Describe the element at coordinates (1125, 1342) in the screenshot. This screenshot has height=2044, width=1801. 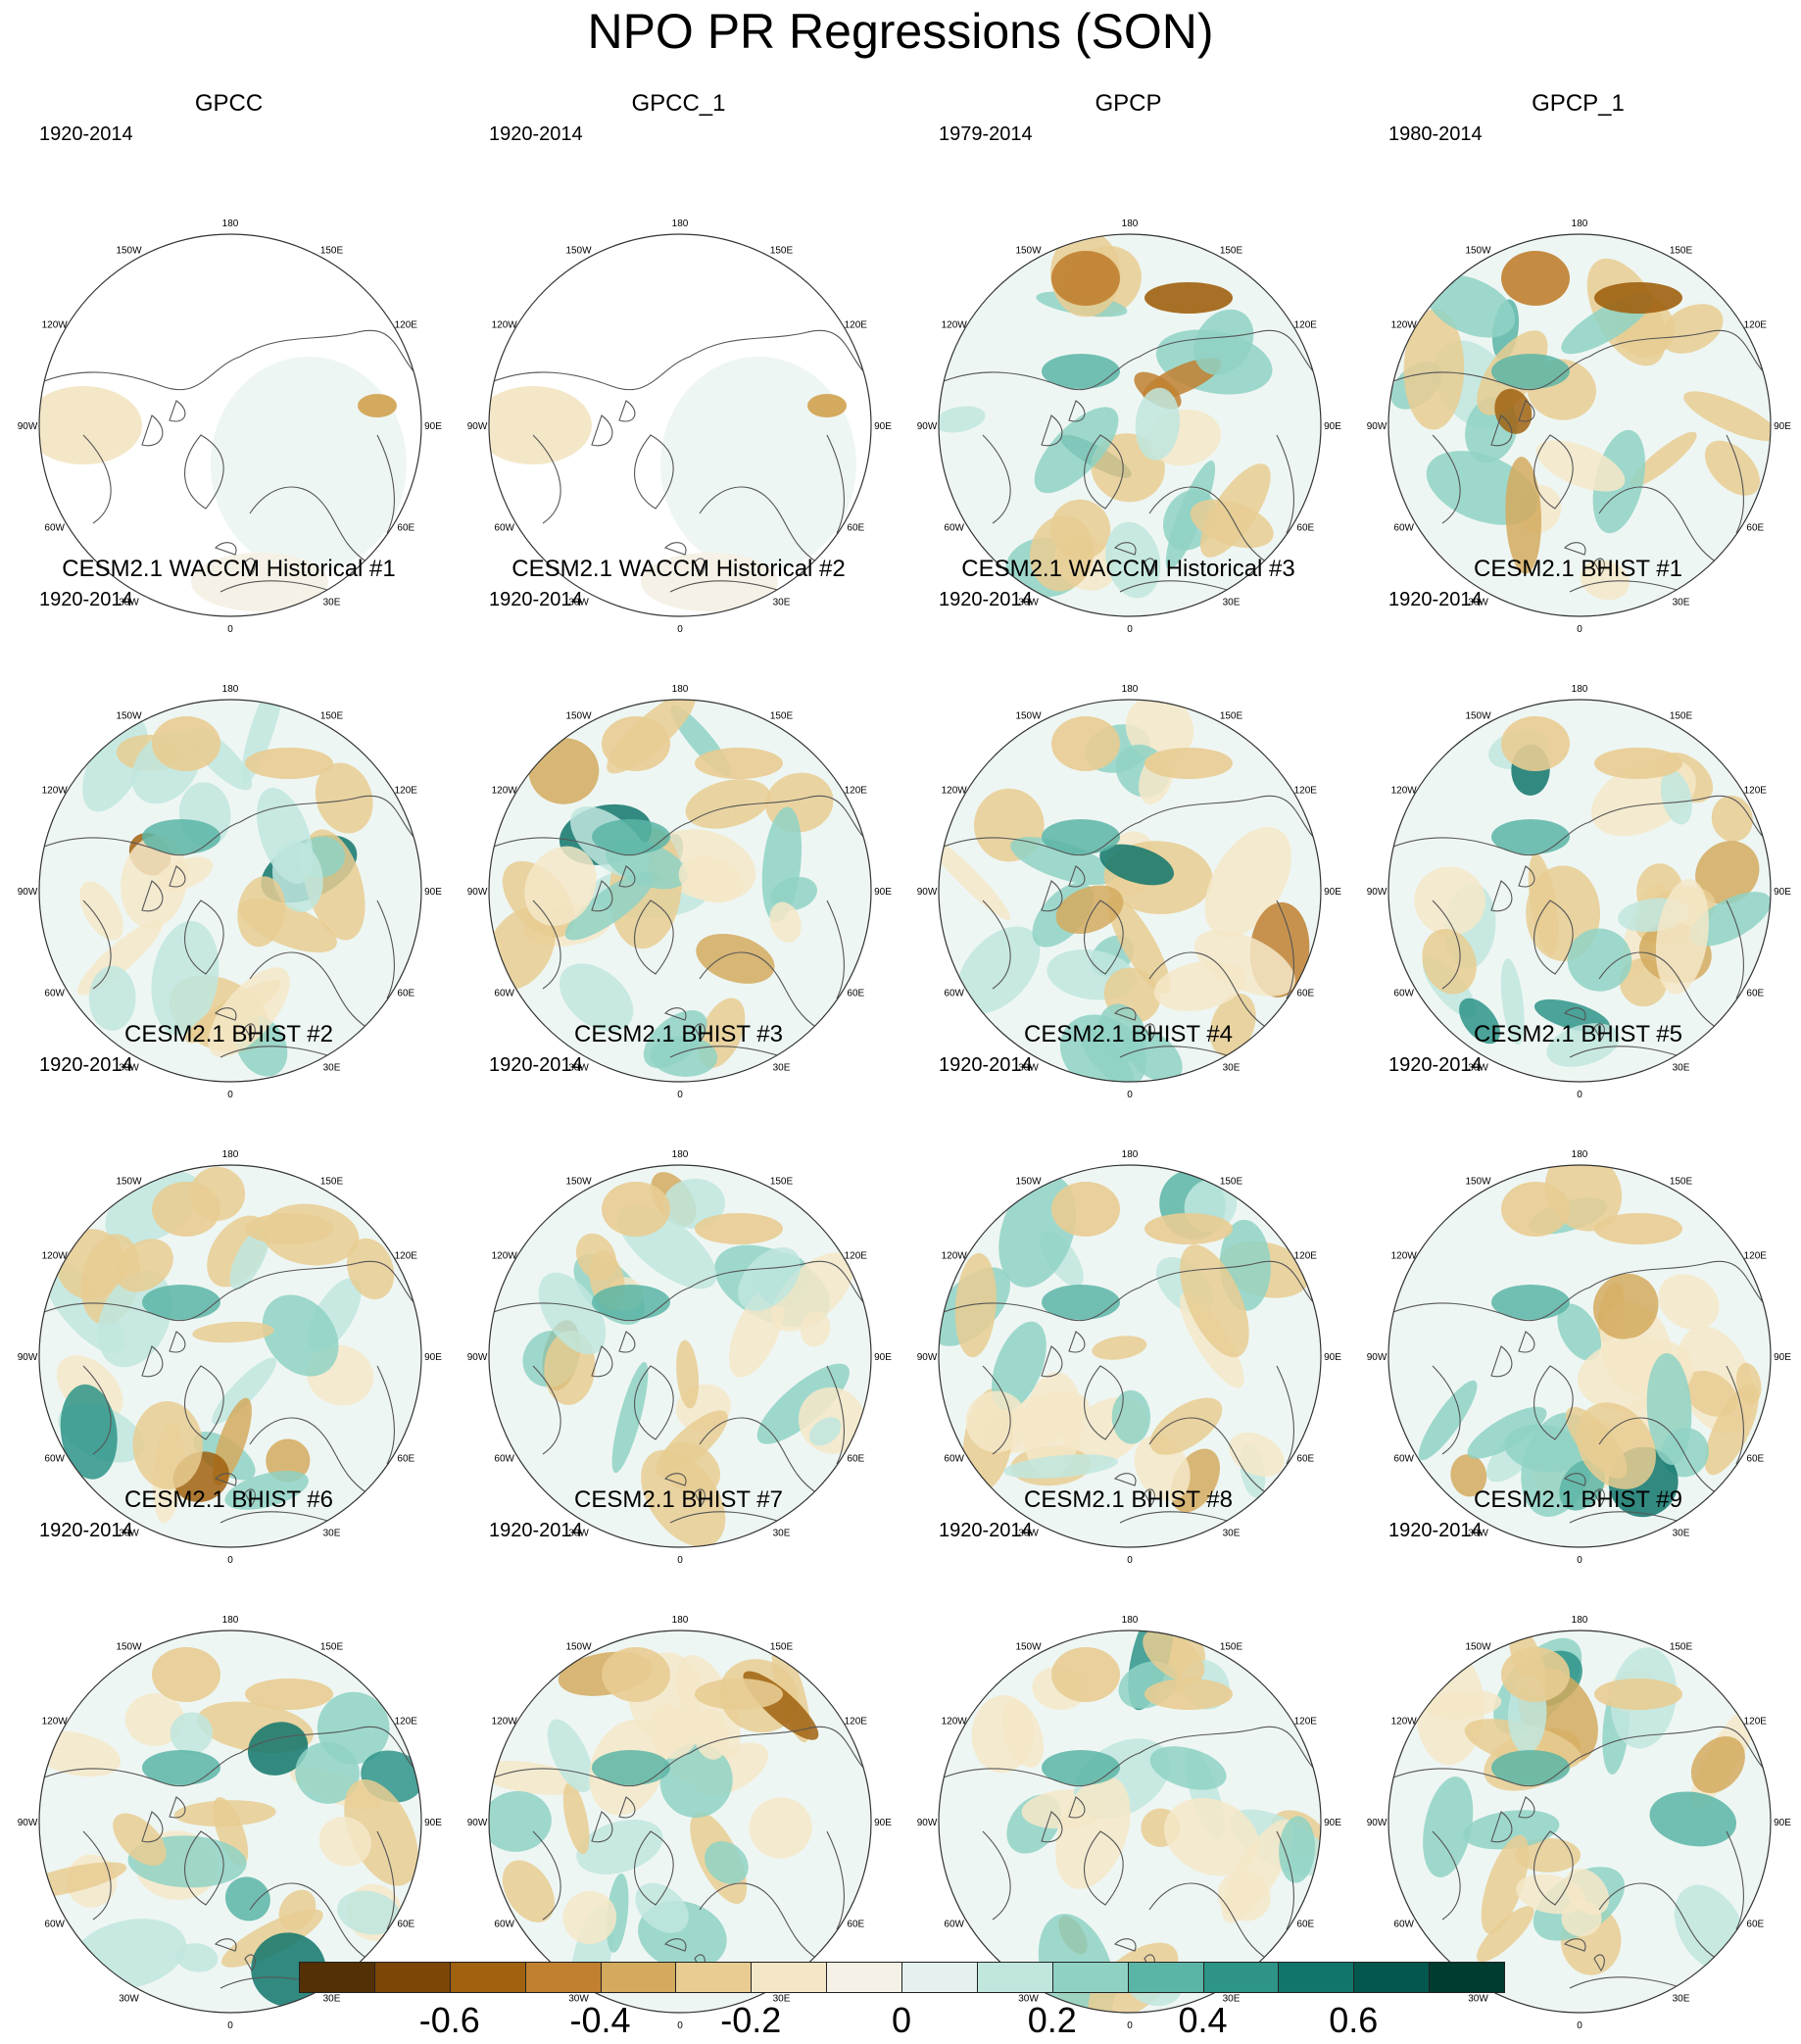
I see `precip-field` at that location.